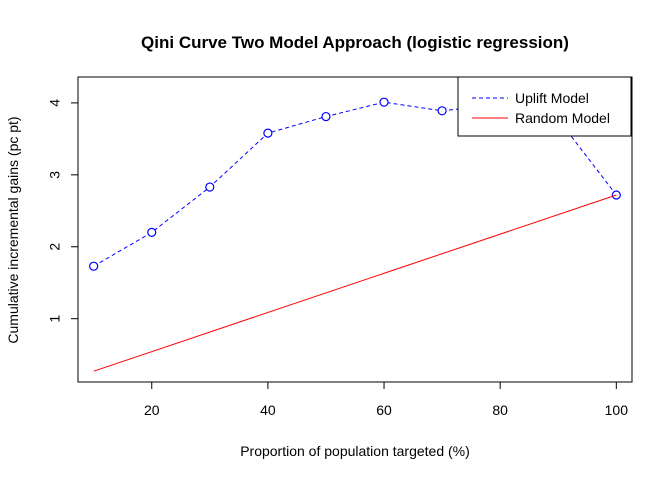  What do you see at coordinates (63, 211) in the screenshot?
I see `y-axis: 1 2 3 4` at bounding box center [63, 211].